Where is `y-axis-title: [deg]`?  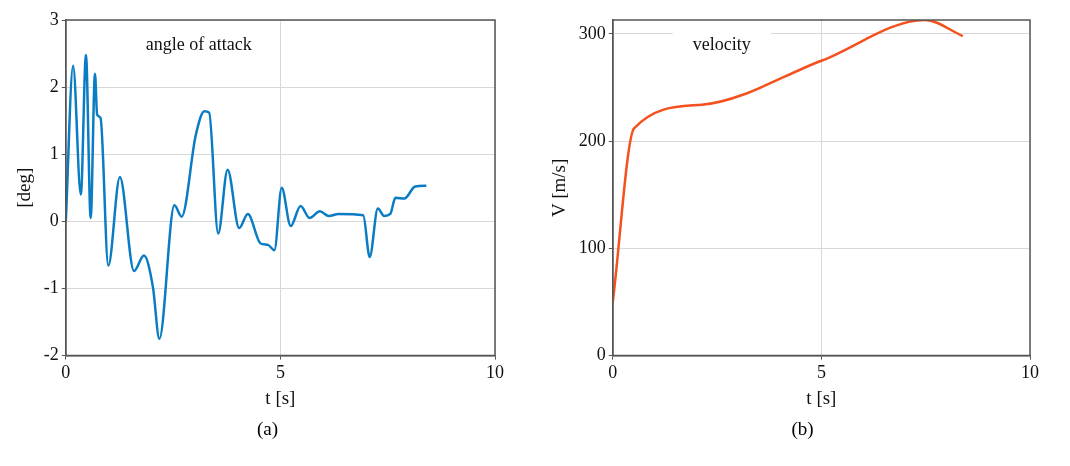
y-axis-title: [deg] is located at coordinates (24, 187).